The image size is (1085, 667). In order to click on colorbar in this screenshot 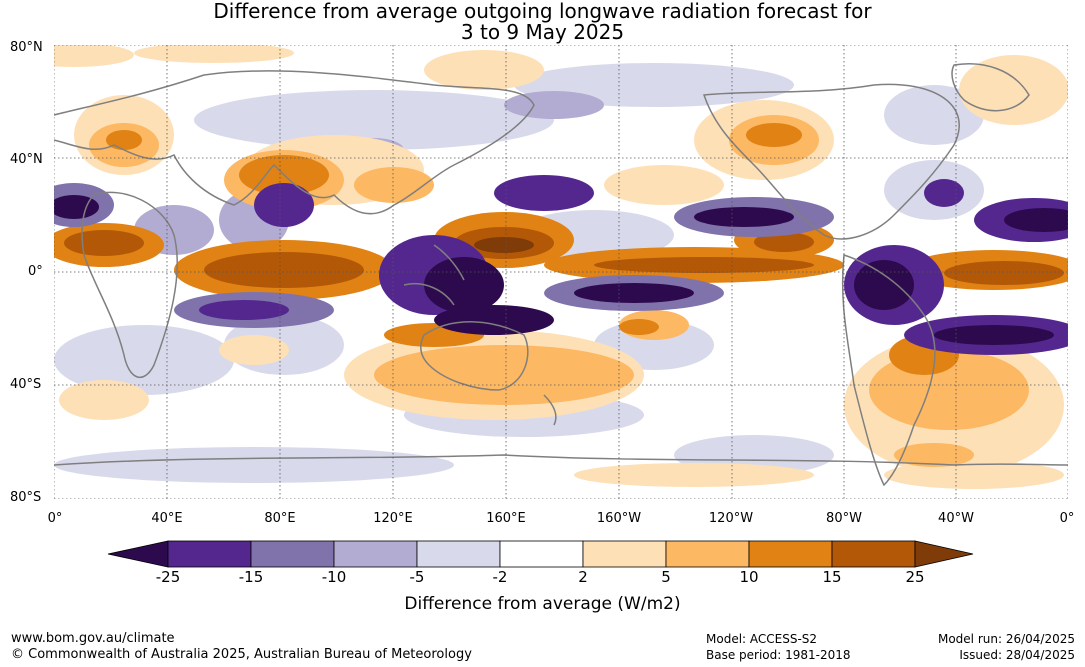, I will do `click(540, 554)`.